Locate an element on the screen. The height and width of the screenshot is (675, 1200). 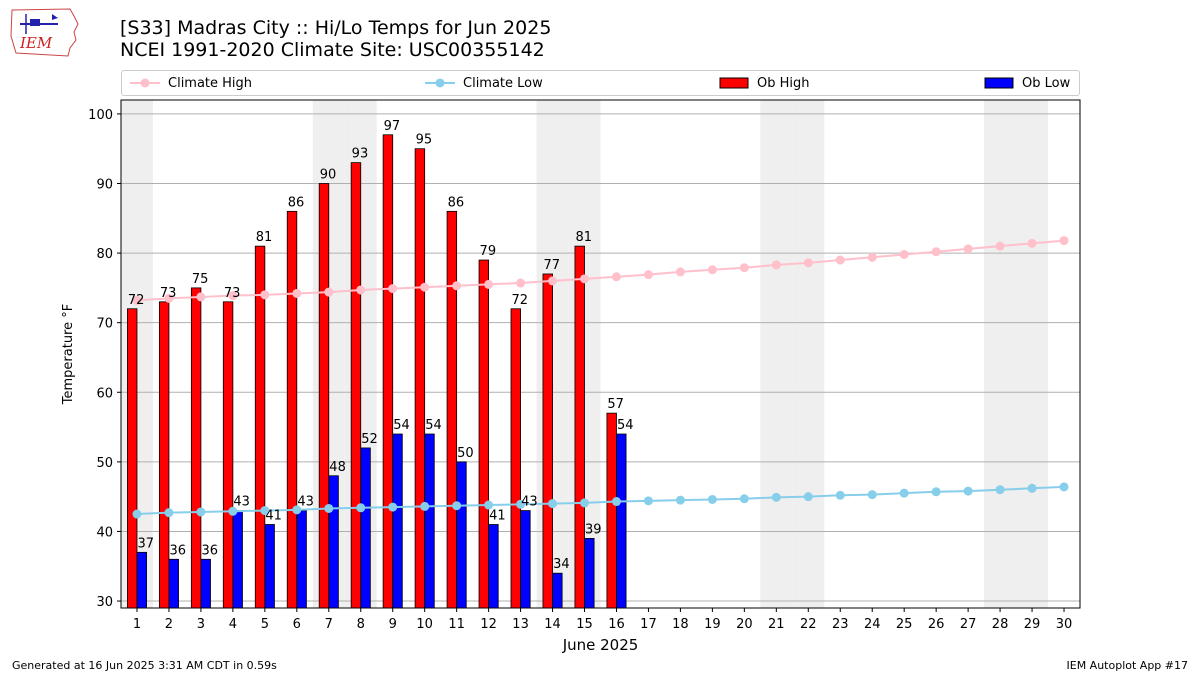
x-tick-label: 1 is located at coordinates (137, 624).